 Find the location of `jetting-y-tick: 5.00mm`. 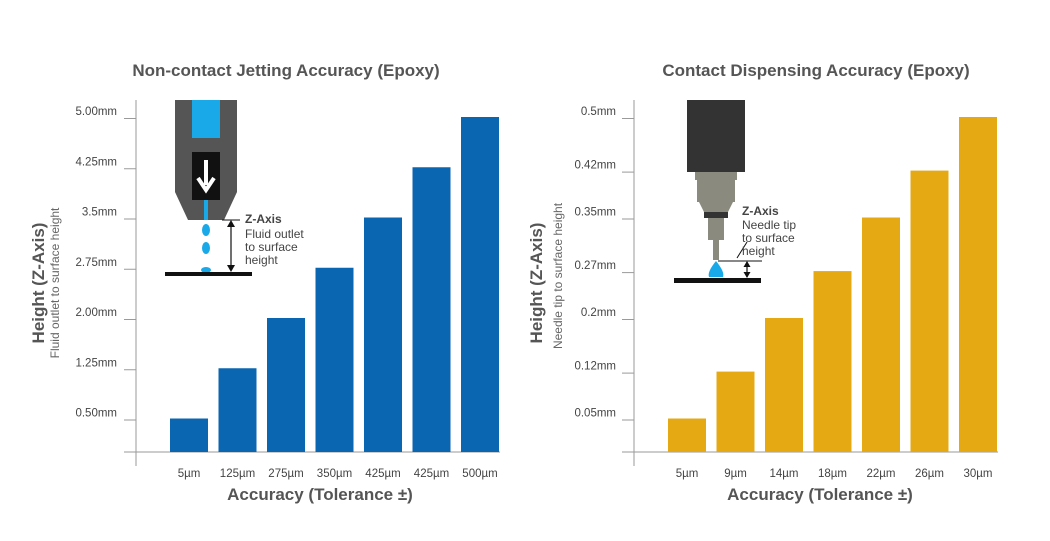

jetting-y-tick: 5.00mm is located at coordinates (96, 112).